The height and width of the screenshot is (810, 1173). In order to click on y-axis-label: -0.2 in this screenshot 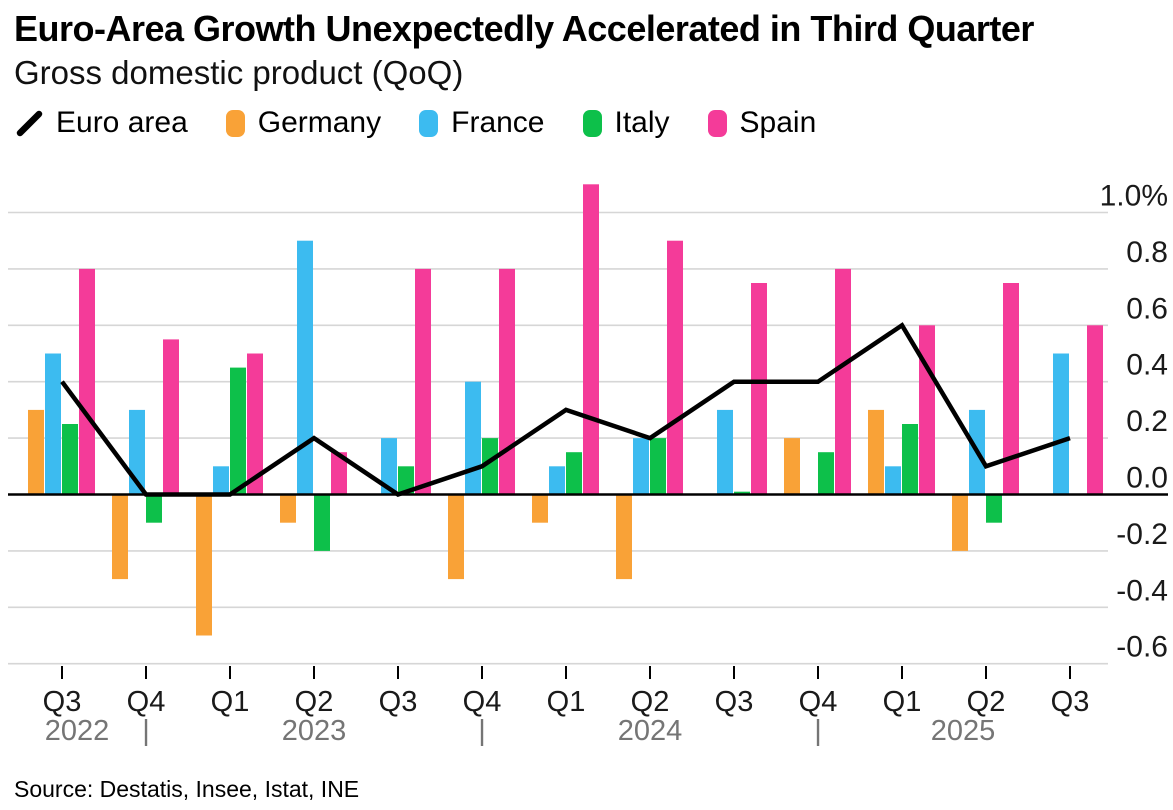, I will do `click(1142, 534)`.